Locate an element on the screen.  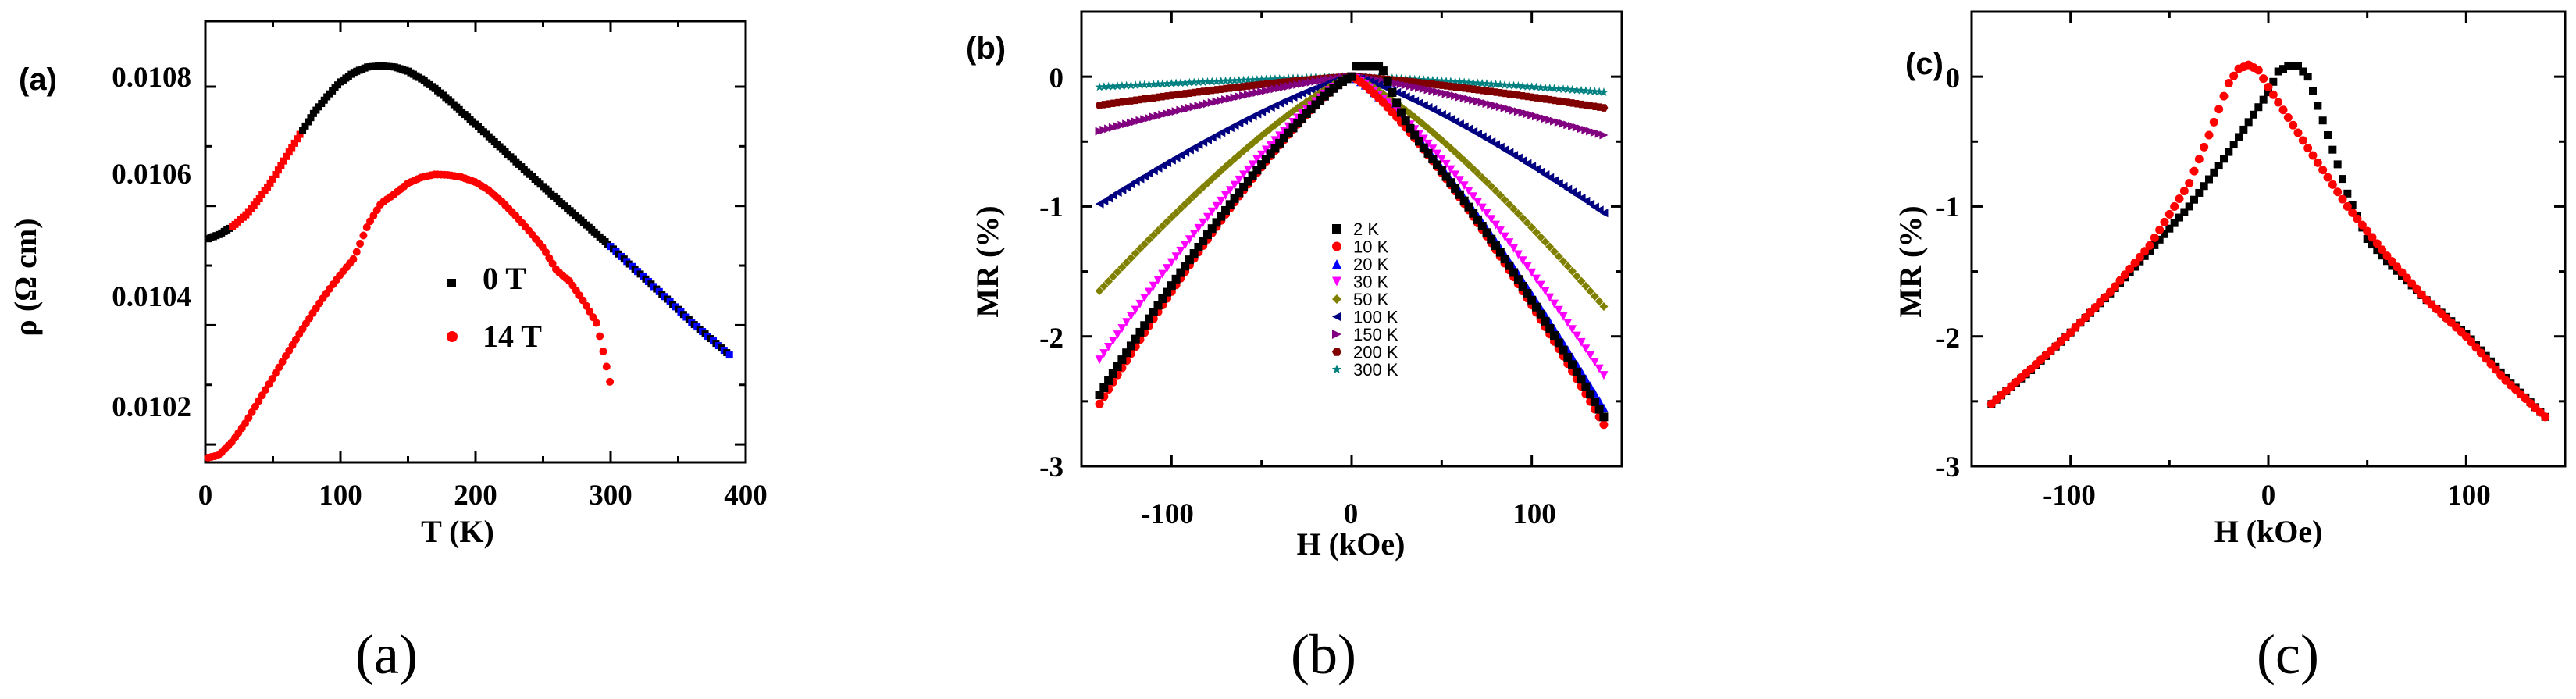
x-tick-label: 300 is located at coordinates (610, 496).